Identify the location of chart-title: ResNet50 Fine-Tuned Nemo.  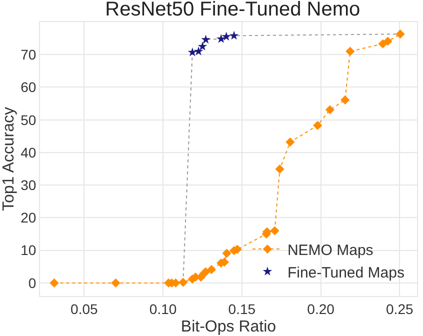
(232, 10).